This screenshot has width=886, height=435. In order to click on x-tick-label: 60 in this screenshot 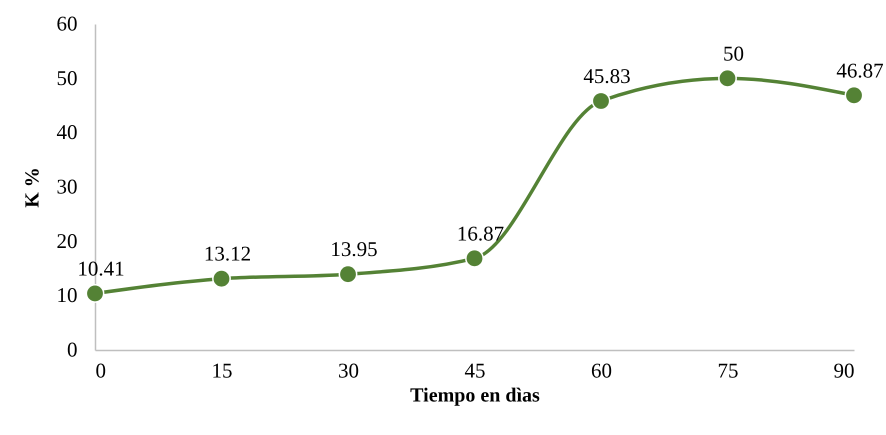, I will do `click(601, 370)`.